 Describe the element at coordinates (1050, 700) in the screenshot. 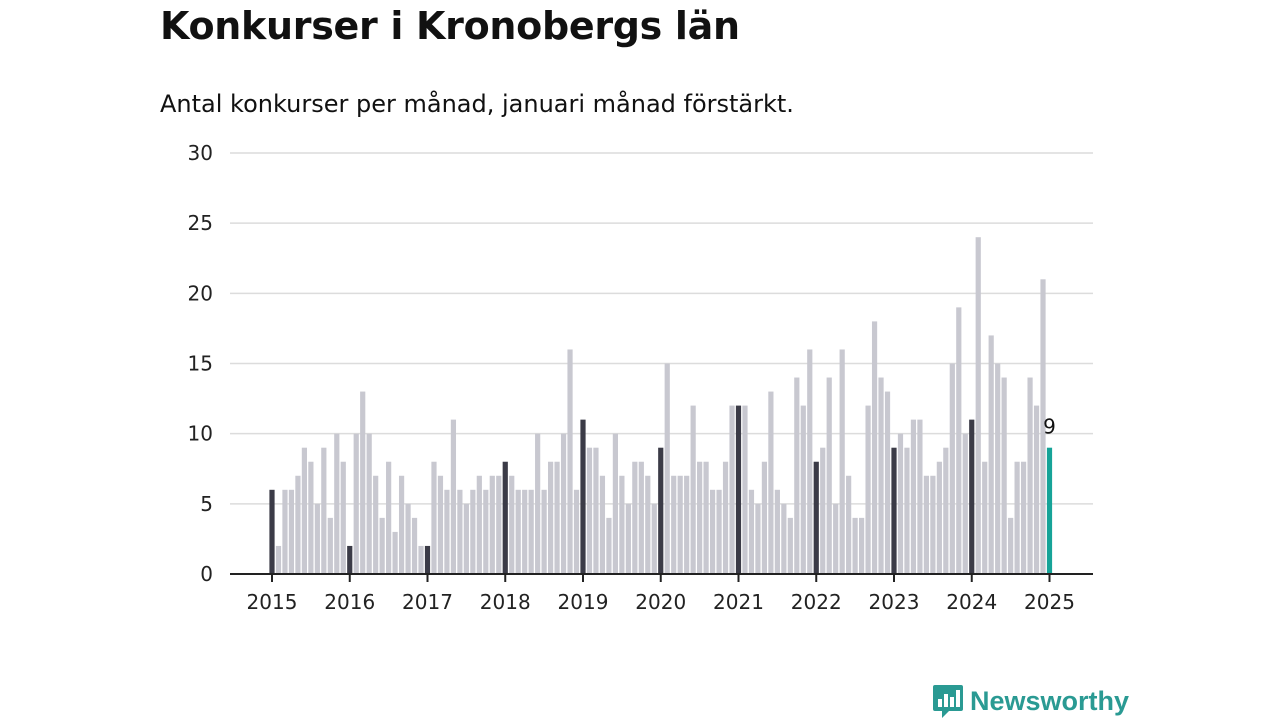

I see `brand-name: Newsworthy` at that location.